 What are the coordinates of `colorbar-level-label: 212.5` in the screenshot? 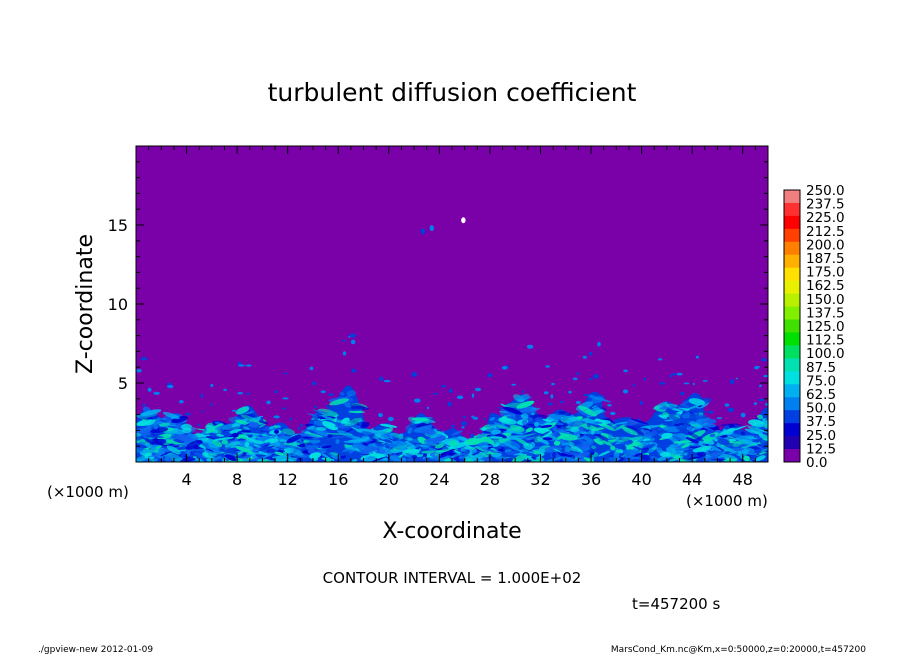 It's located at (825, 232).